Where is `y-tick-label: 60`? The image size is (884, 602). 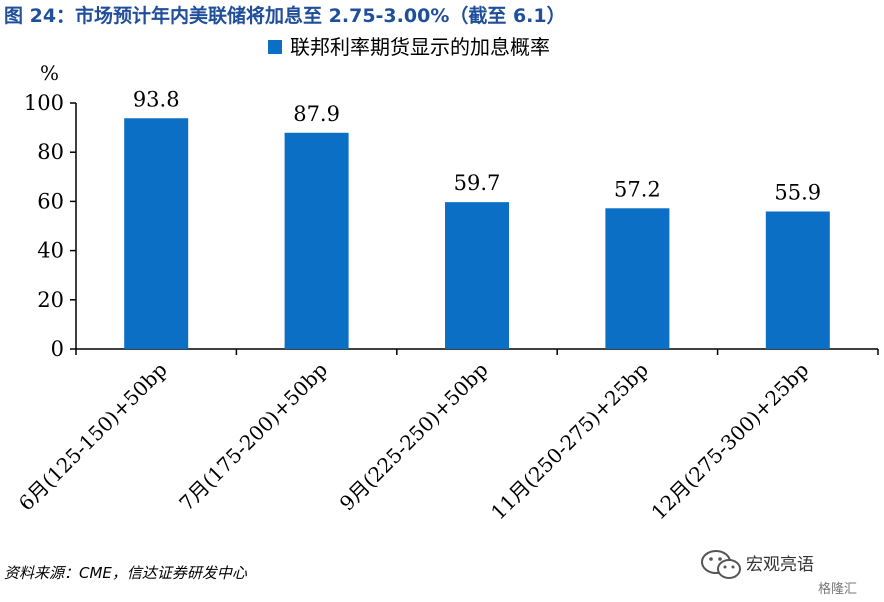
y-tick-label: 60 is located at coordinates (50, 201).